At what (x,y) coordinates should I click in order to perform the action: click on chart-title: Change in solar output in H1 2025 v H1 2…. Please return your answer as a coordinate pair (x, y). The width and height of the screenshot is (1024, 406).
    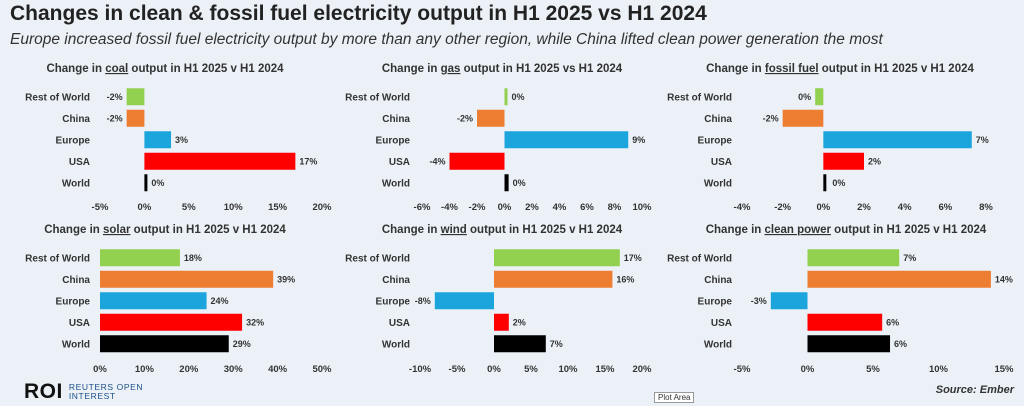
    Looking at the image, I should click on (165, 230).